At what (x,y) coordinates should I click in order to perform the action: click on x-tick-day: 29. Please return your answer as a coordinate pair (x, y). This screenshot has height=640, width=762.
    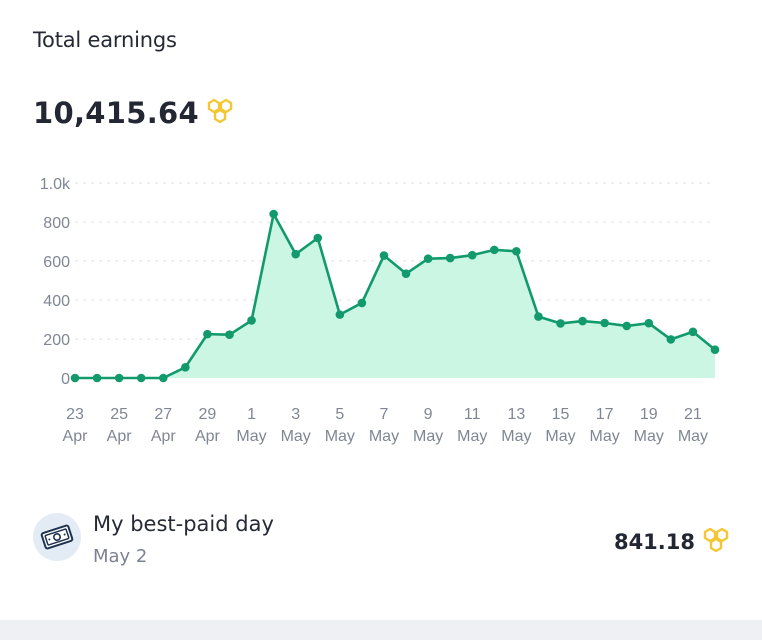
    Looking at the image, I should click on (208, 414).